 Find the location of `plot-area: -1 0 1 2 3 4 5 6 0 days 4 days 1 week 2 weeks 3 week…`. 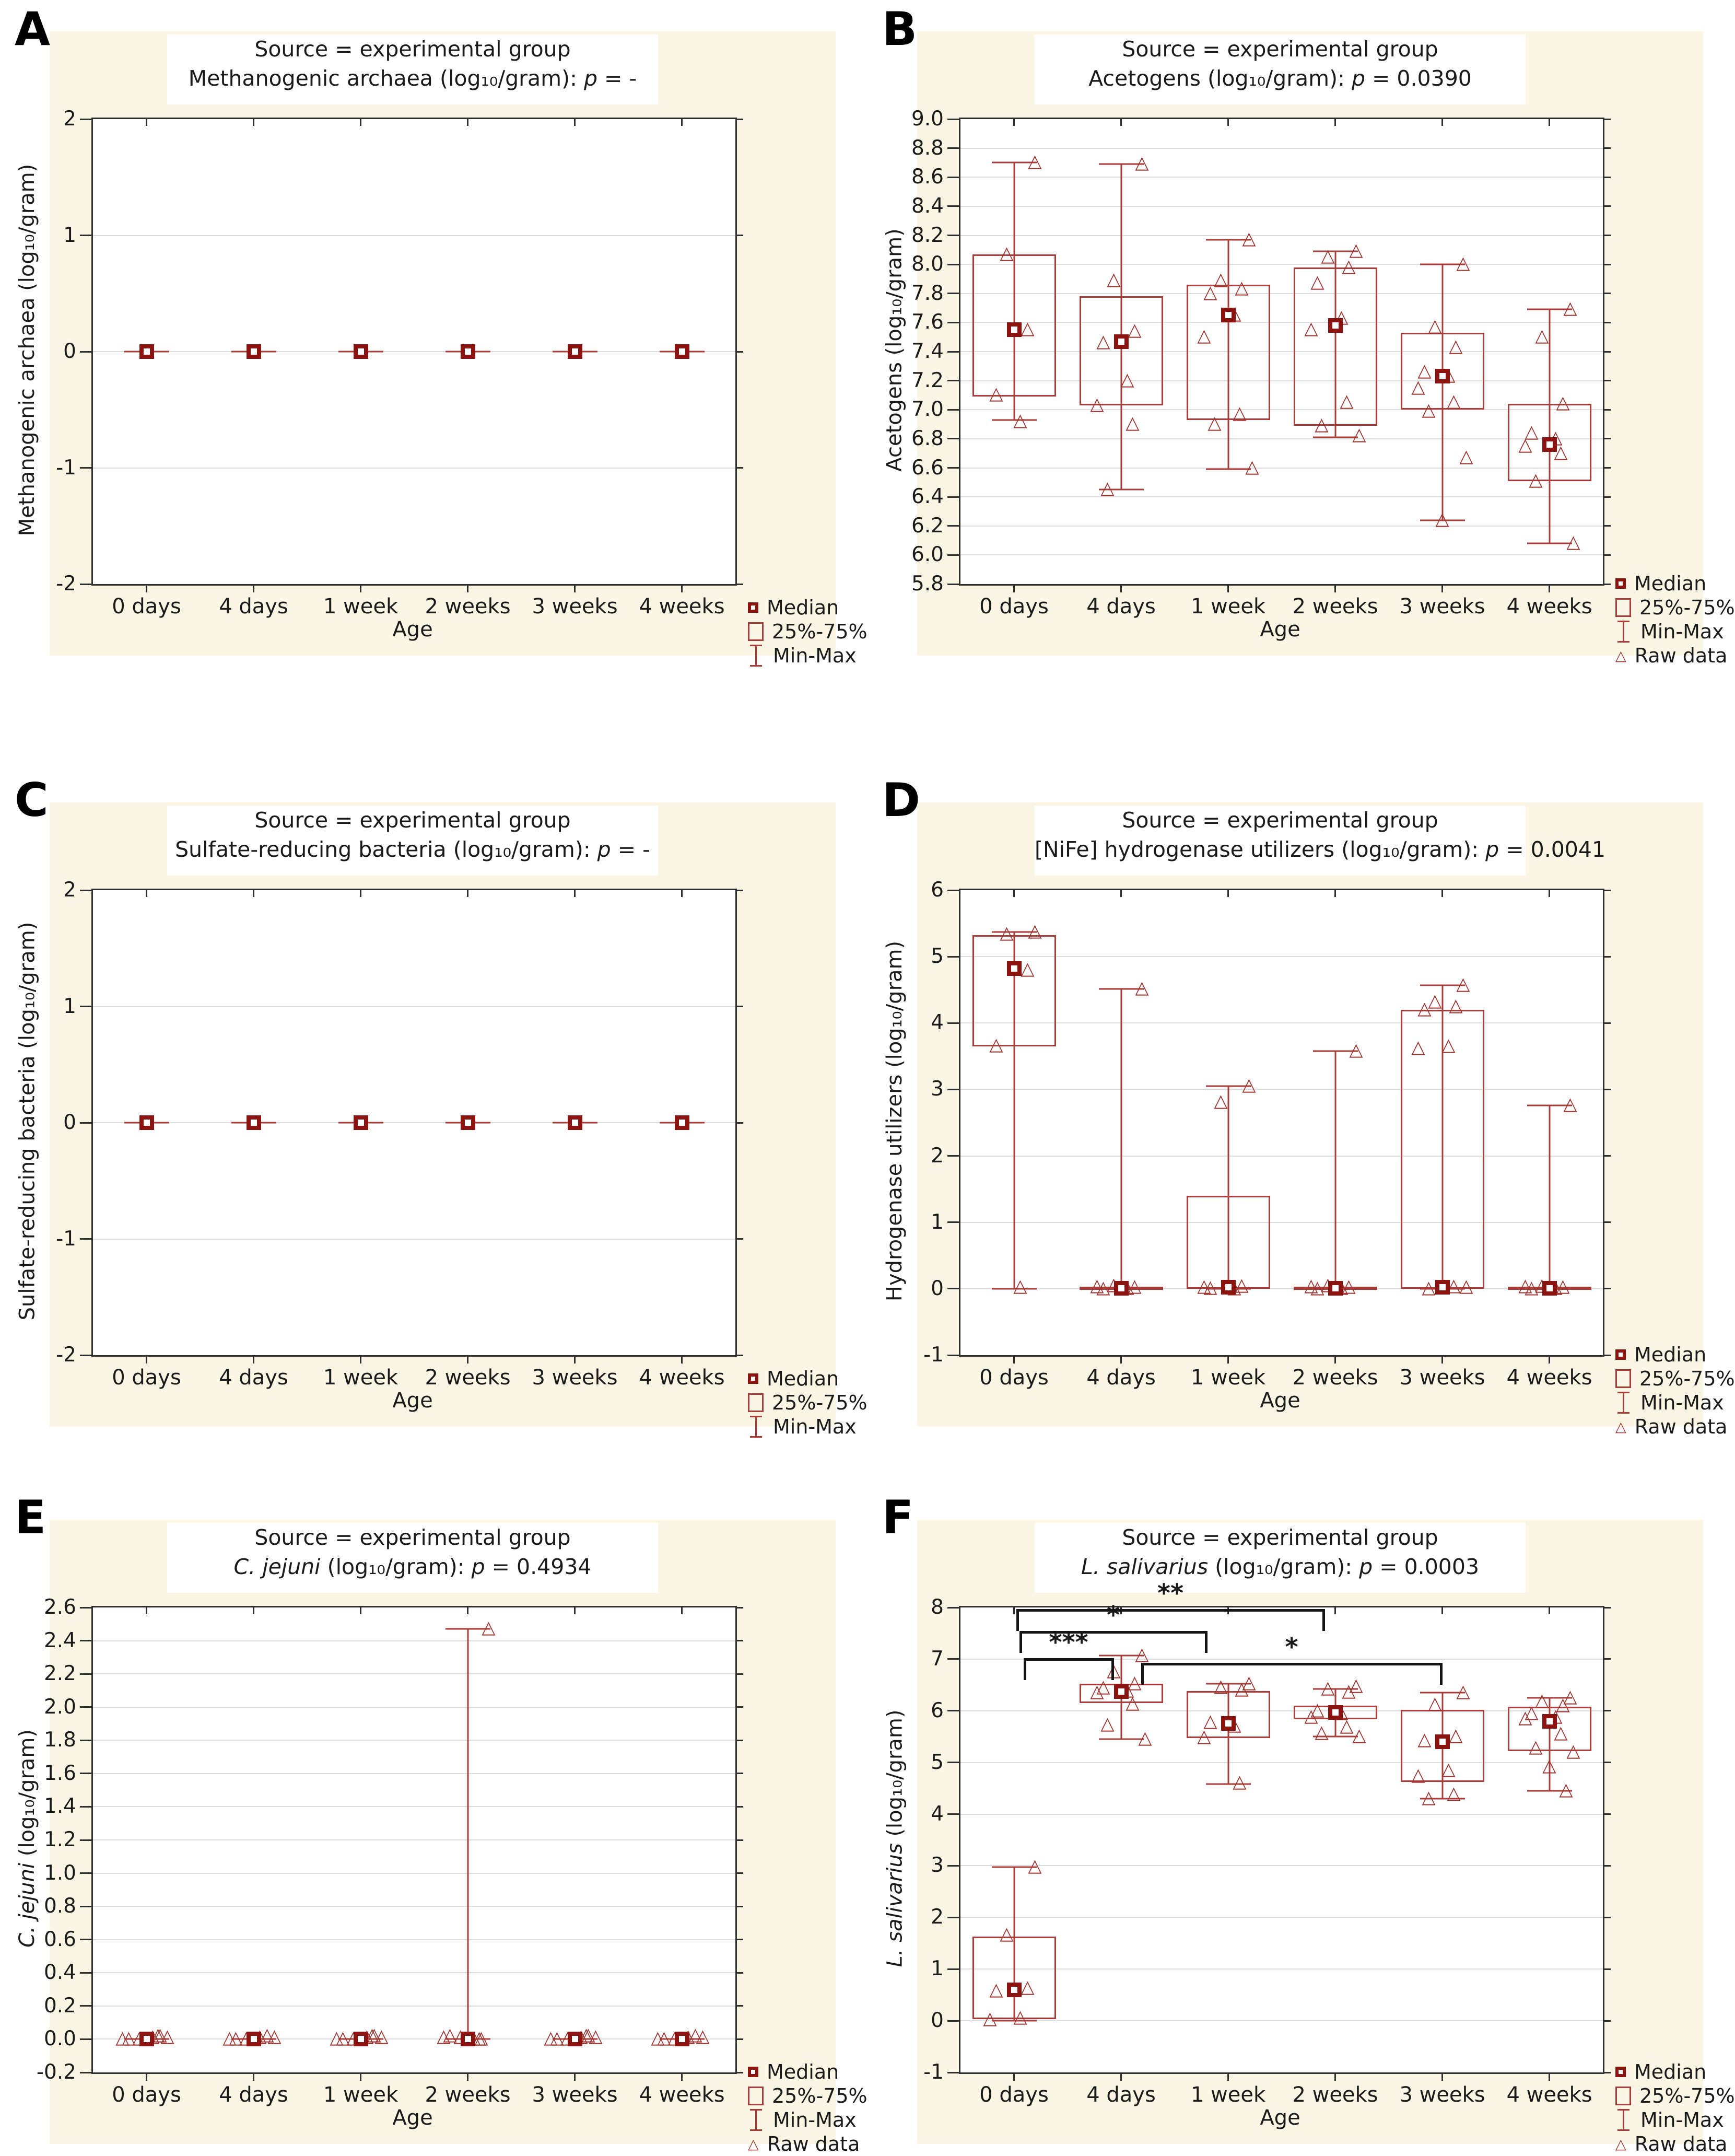

plot-area: -1 0 1 2 3 4 5 6 0 days 4 days 1 week 2 weeks 3 week… is located at coordinates (1267, 1134).